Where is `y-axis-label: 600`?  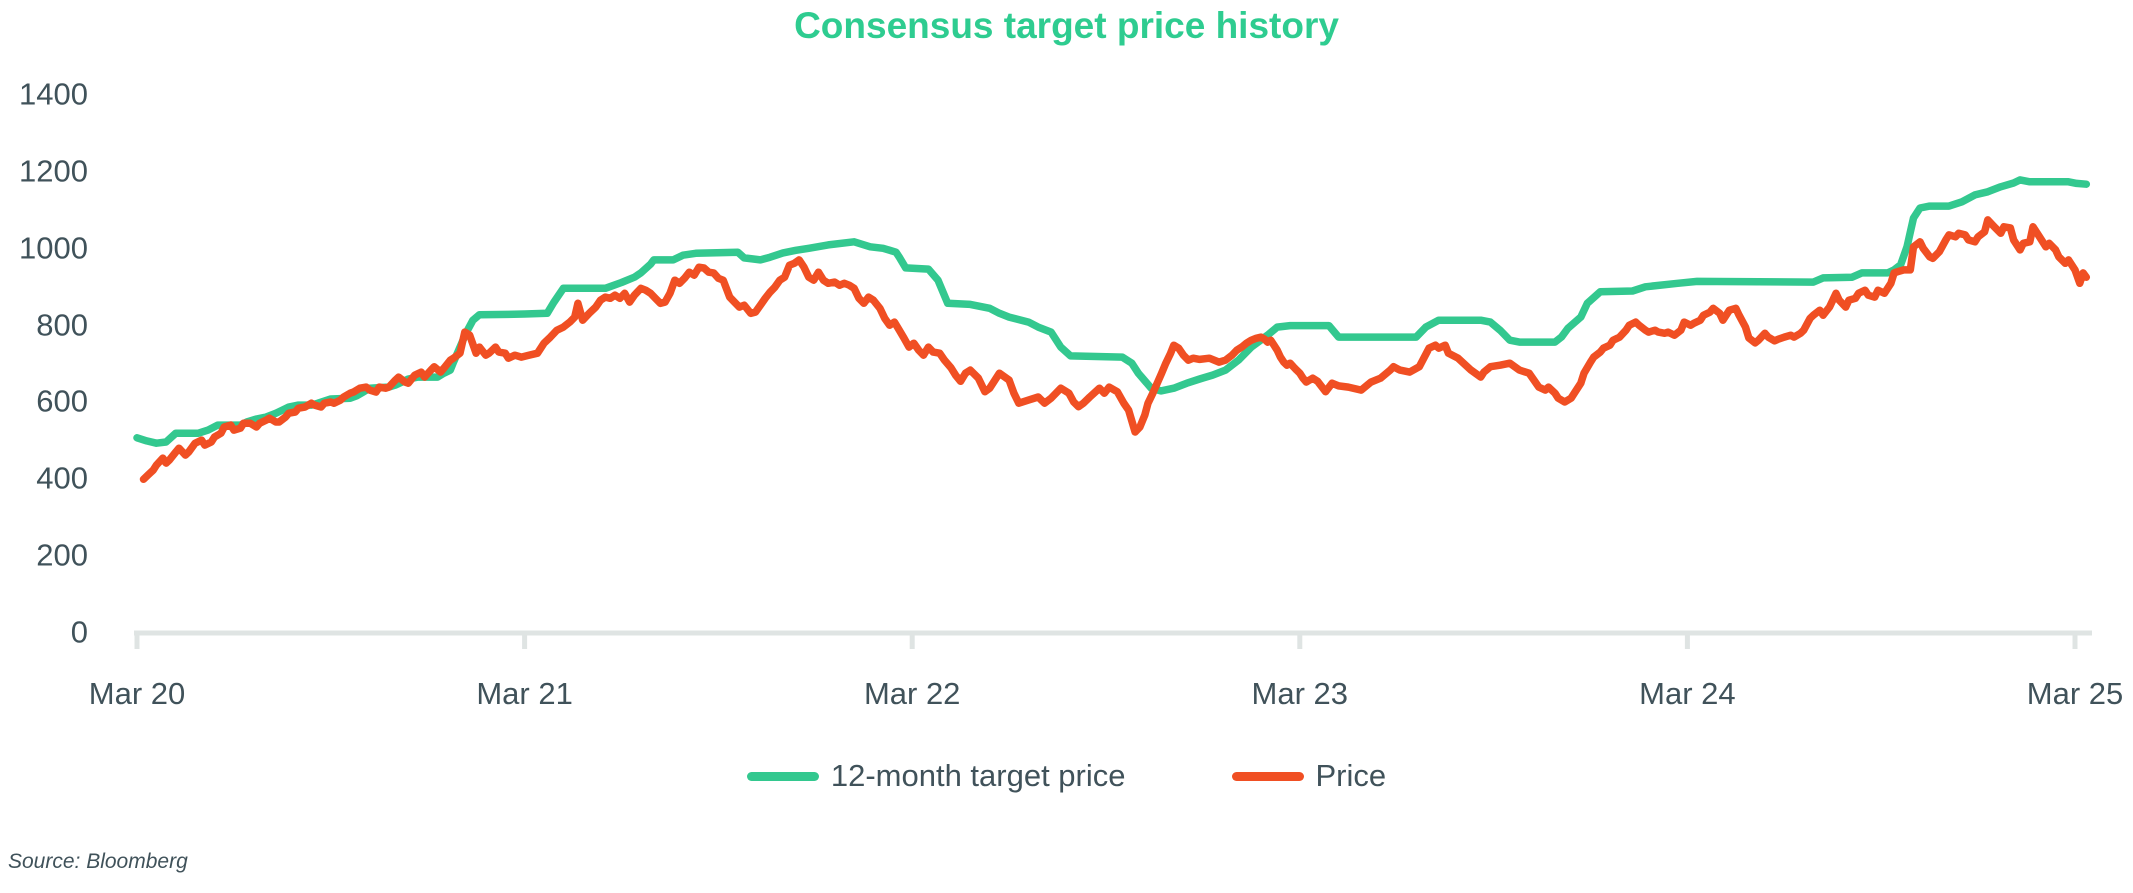
y-axis-label: 600 is located at coordinates (62, 401).